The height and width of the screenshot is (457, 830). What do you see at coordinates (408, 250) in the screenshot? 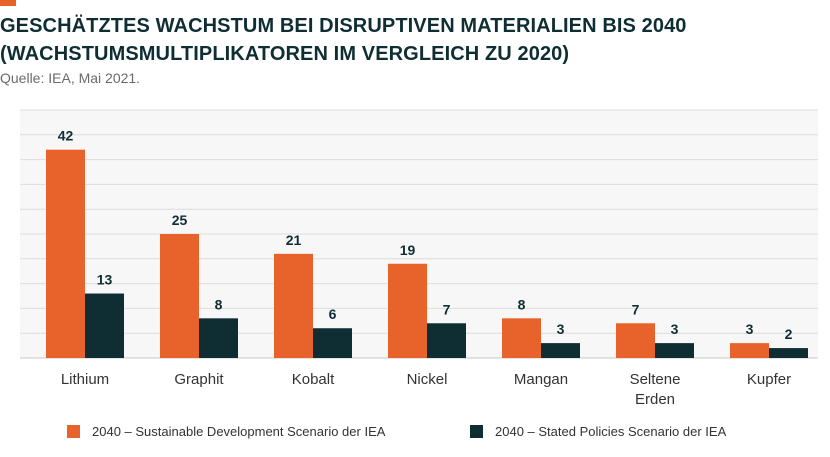
I see `value-label-sds: 19` at bounding box center [408, 250].